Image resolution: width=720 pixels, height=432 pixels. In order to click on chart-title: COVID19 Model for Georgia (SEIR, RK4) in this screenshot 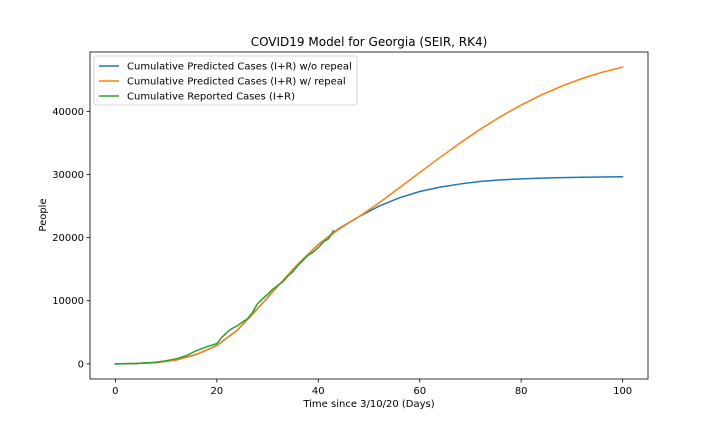, I will do `click(369, 42)`.